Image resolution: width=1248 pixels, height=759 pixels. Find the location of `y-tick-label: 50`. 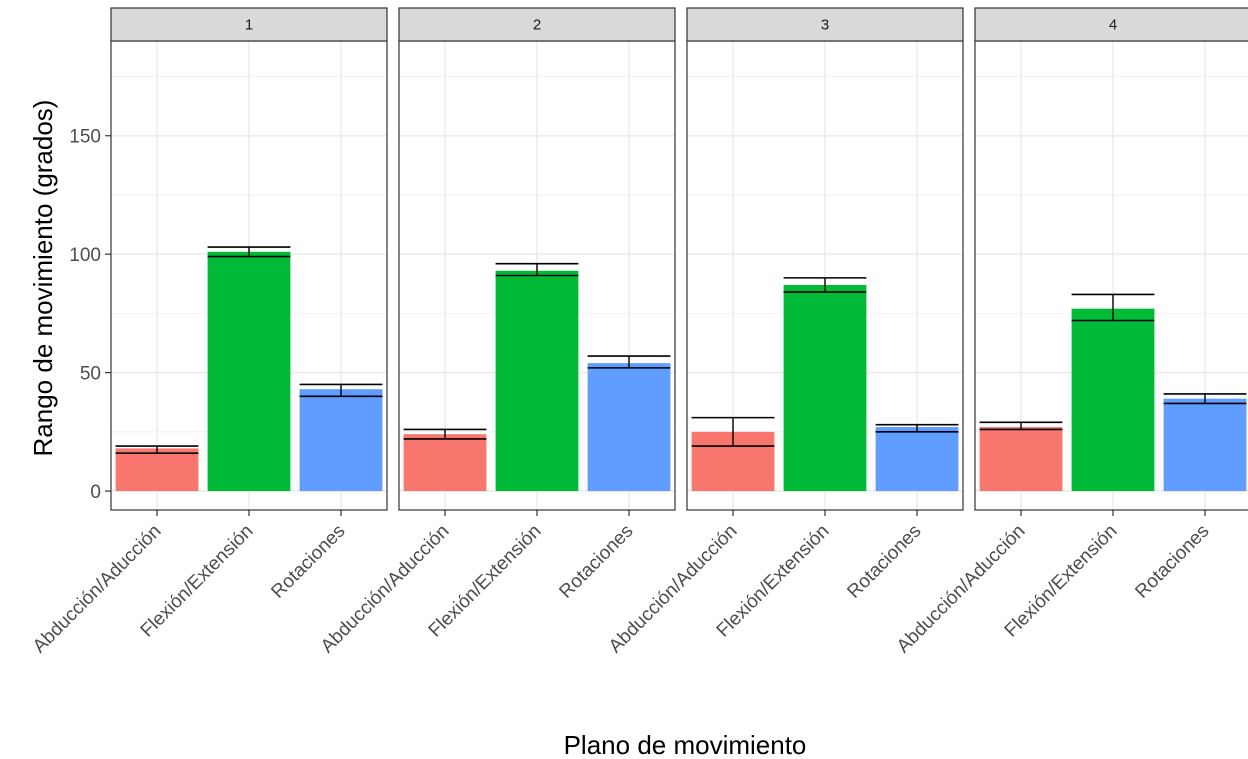

y-tick-label: 50 is located at coordinates (90, 374).